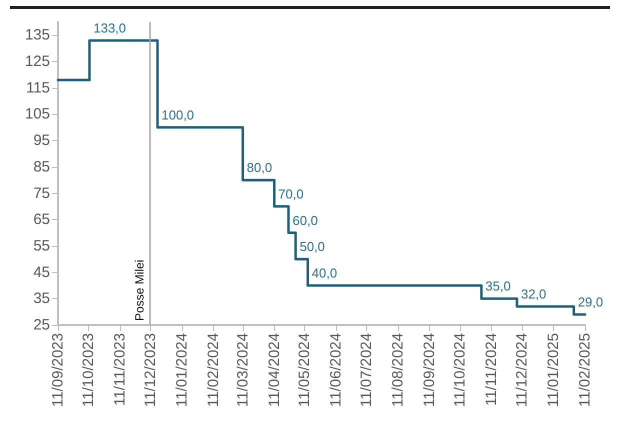  What do you see at coordinates (58, 370) in the screenshot?
I see `x-tick-label: 11/09/2023` at bounding box center [58, 370].